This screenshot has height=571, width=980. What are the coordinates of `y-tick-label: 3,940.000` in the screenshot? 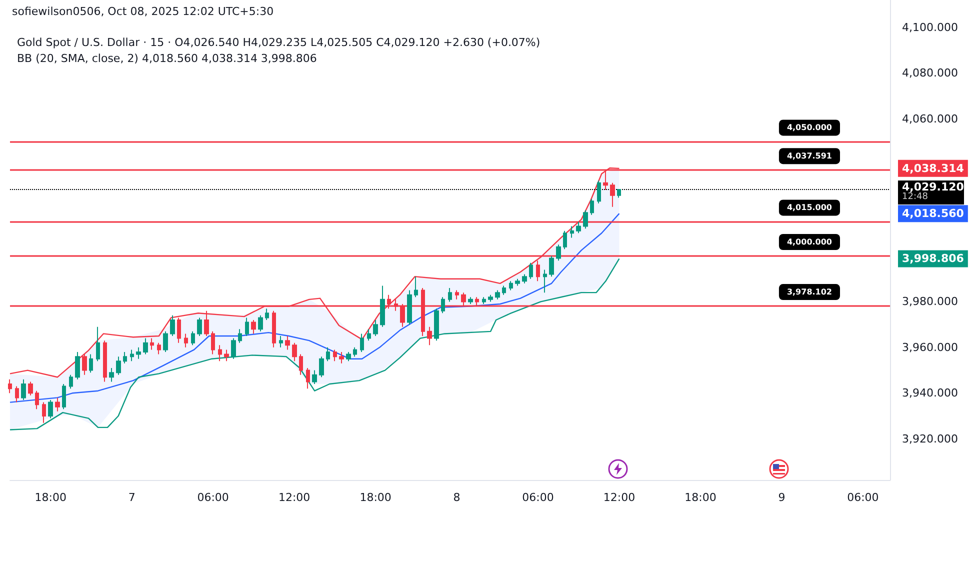 It's located at (930, 393).